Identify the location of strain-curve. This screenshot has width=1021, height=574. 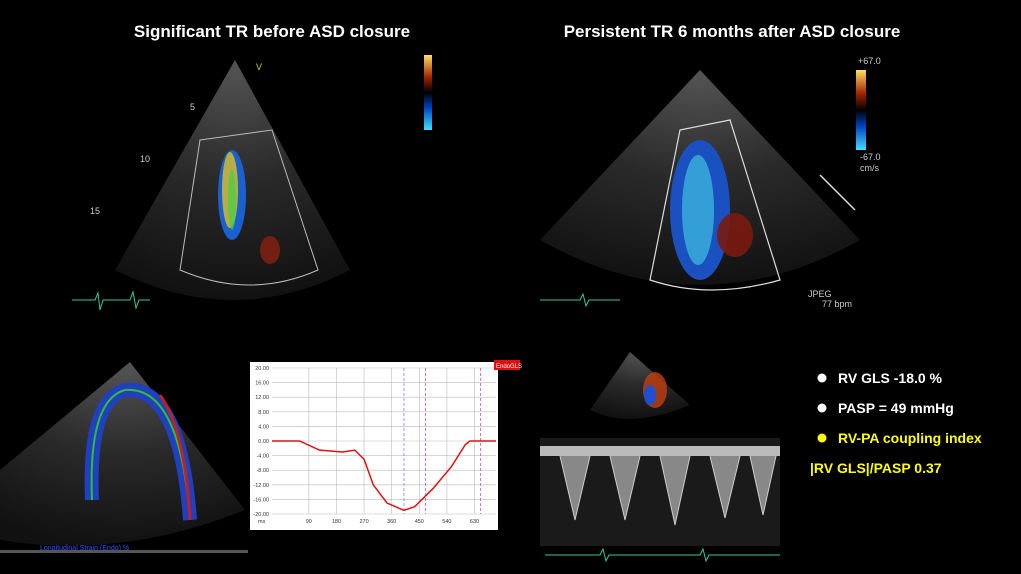
(384, 476).